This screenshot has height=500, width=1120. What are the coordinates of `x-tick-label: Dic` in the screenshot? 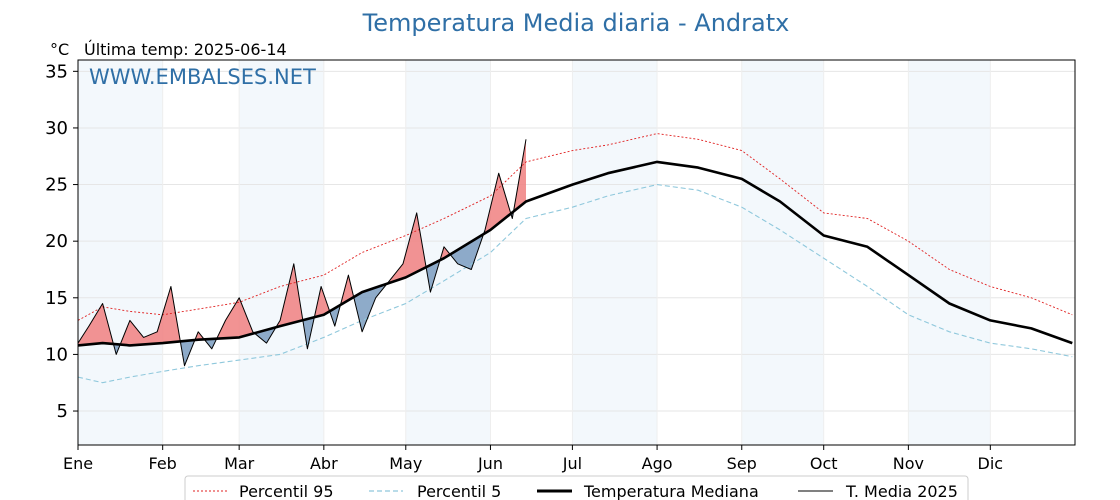 It's located at (991, 463).